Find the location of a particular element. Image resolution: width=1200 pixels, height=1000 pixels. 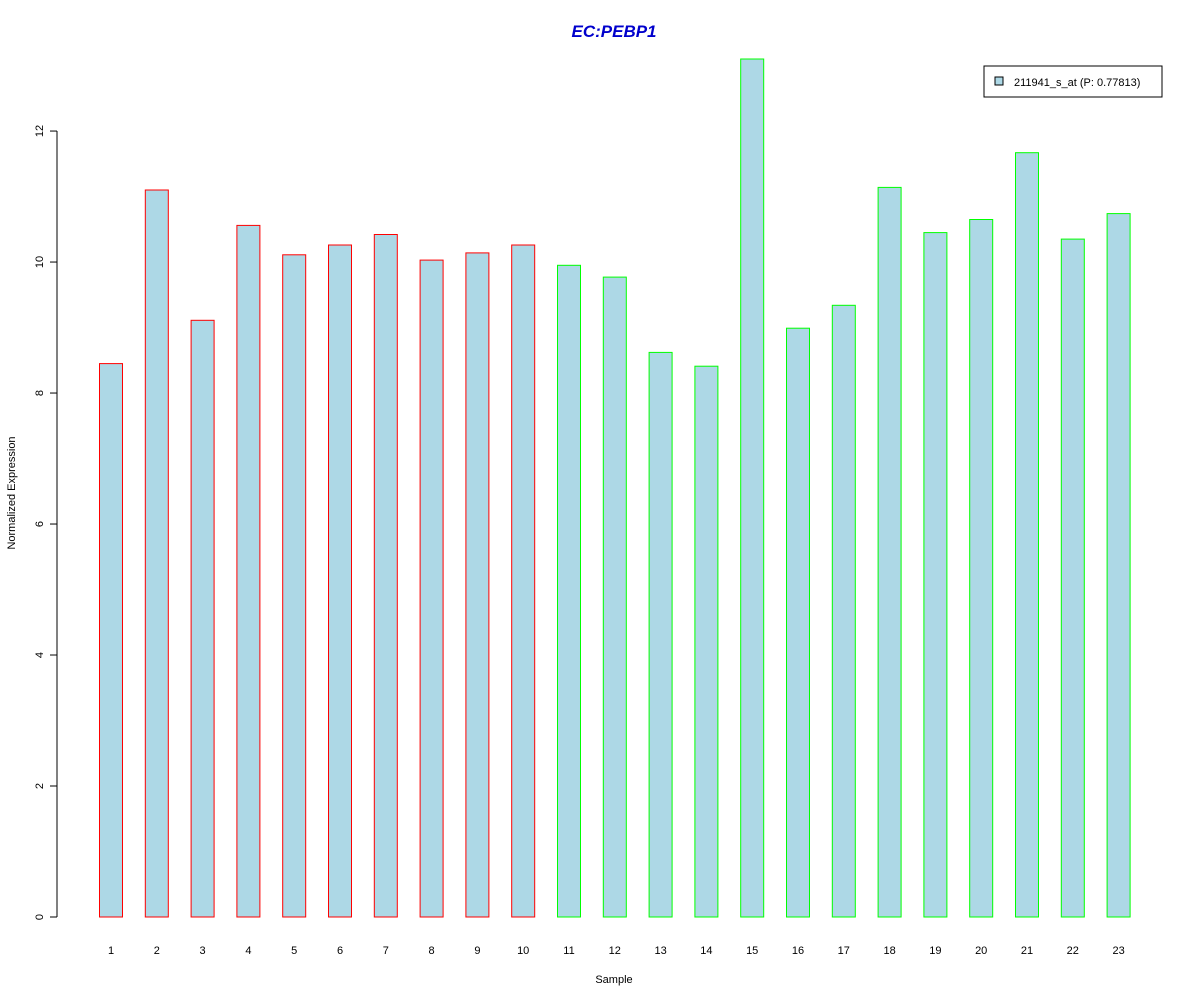

x-tick-label: 9 is located at coordinates (477, 951).